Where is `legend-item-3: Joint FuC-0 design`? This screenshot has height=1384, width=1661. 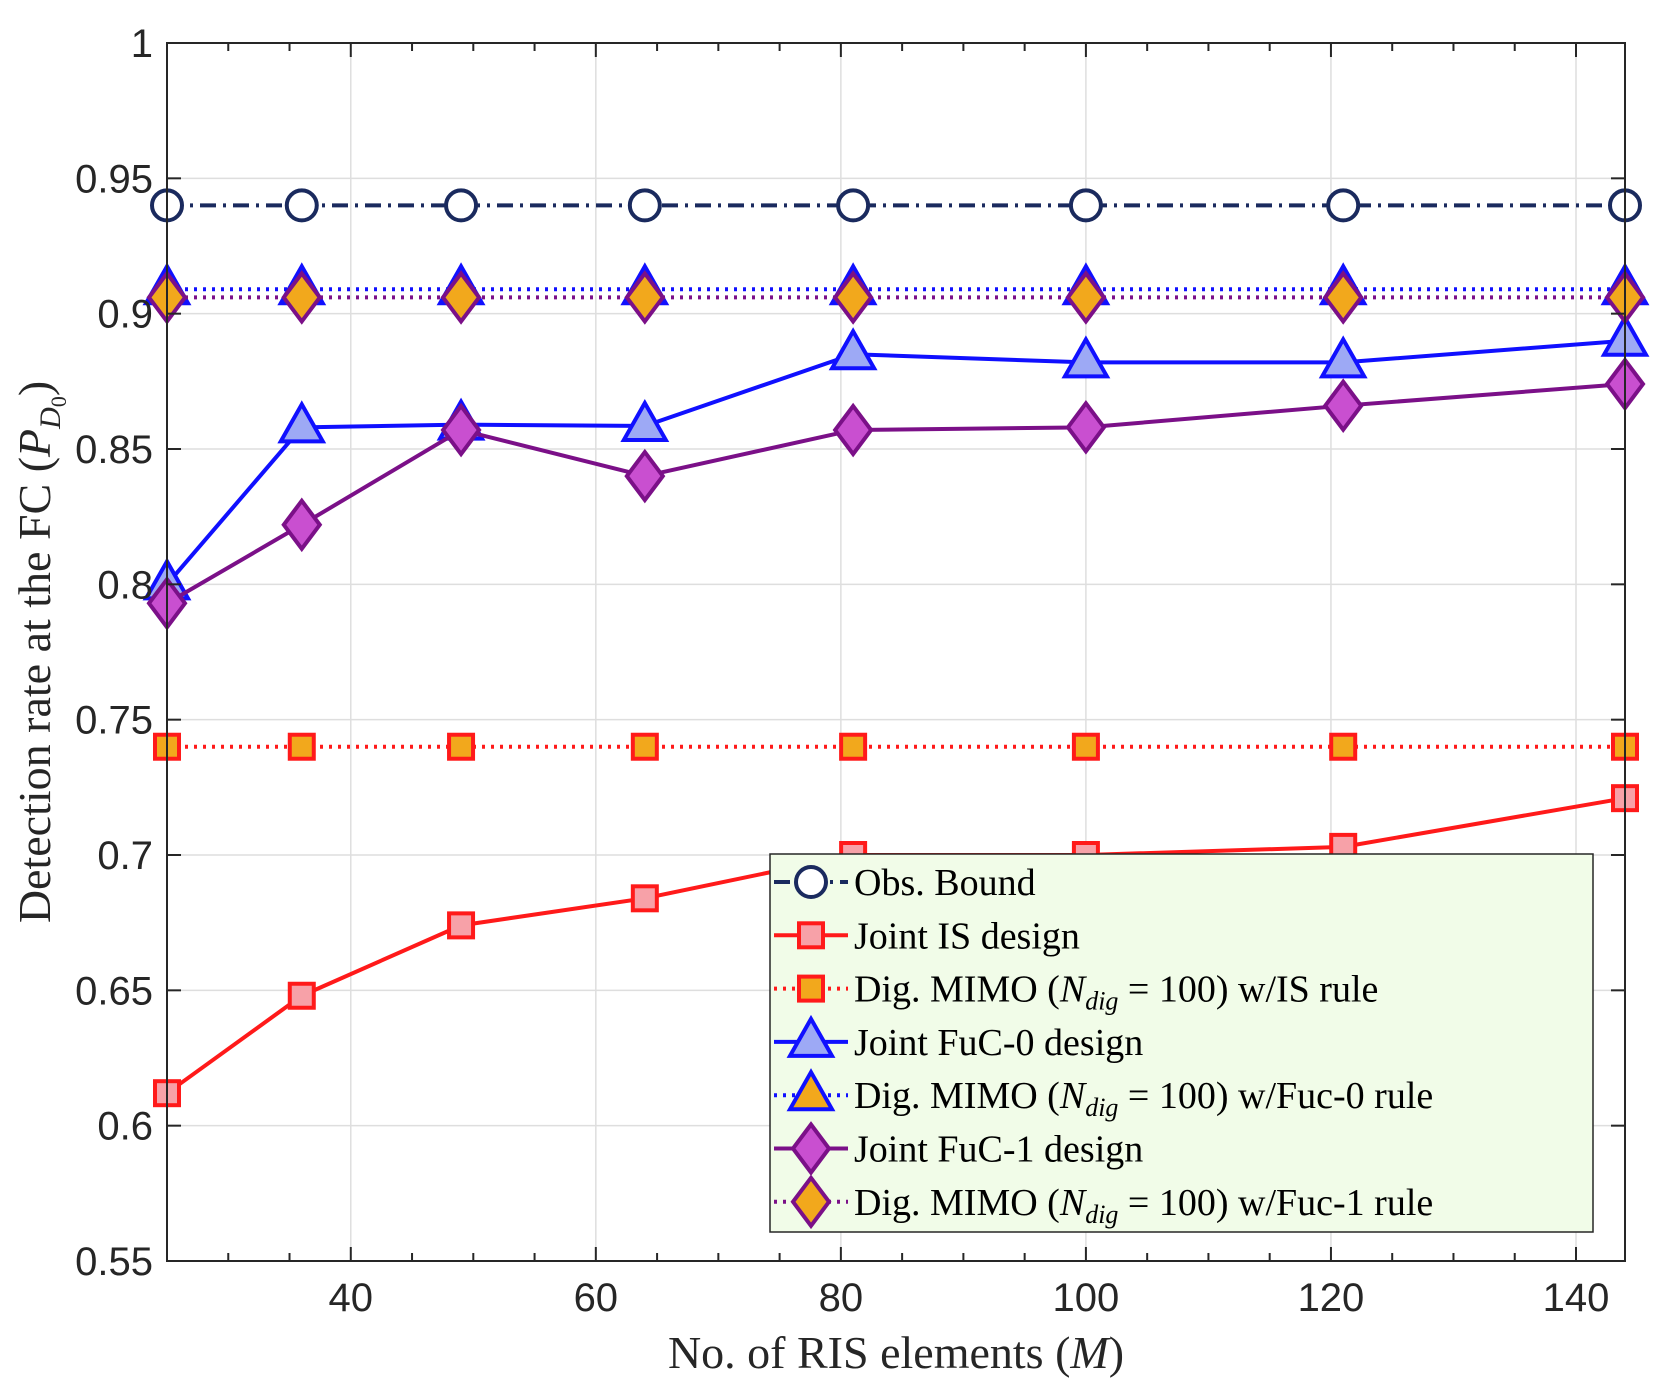
legend-item-3: Joint FuC-0 design is located at coordinates (958, 1039).